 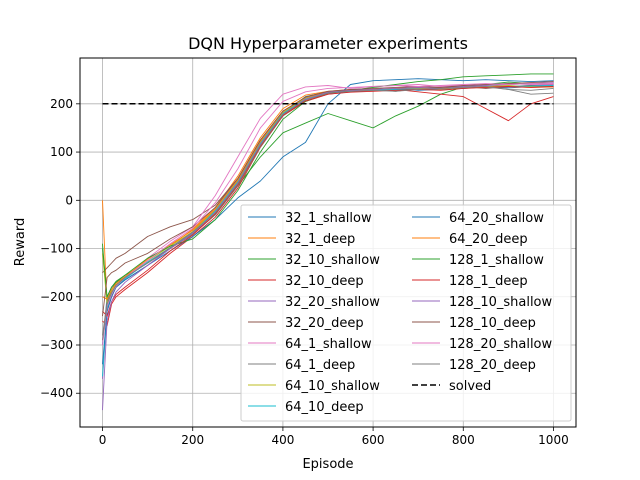 I want to click on legend-label: solved, so click(x=470, y=386).